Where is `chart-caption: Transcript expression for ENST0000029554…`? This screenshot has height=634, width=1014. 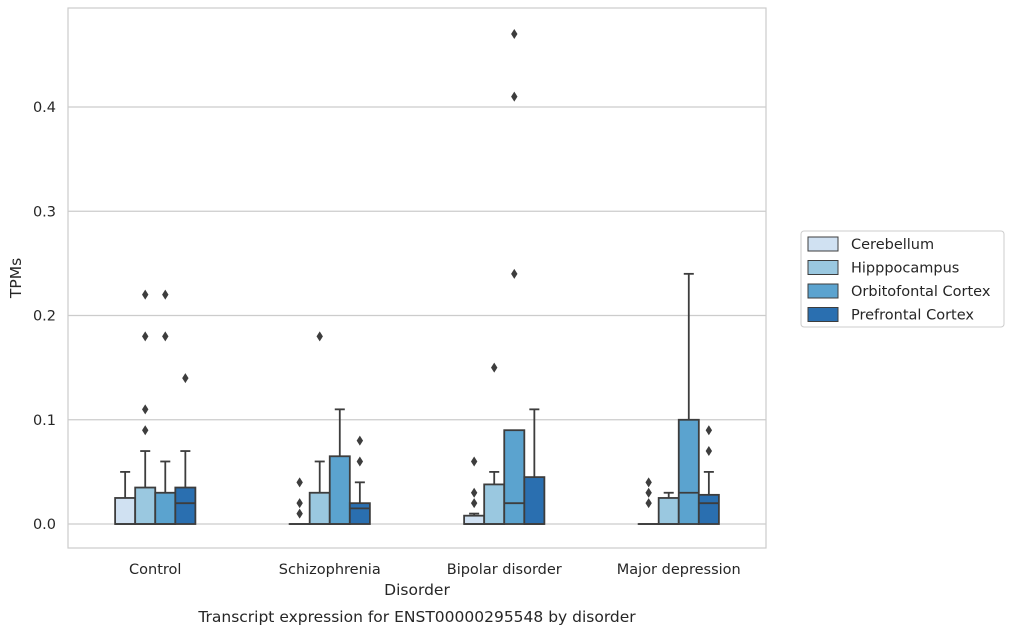
chart-caption: Transcript expression for ENST0000029554… is located at coordinates (416, 617).